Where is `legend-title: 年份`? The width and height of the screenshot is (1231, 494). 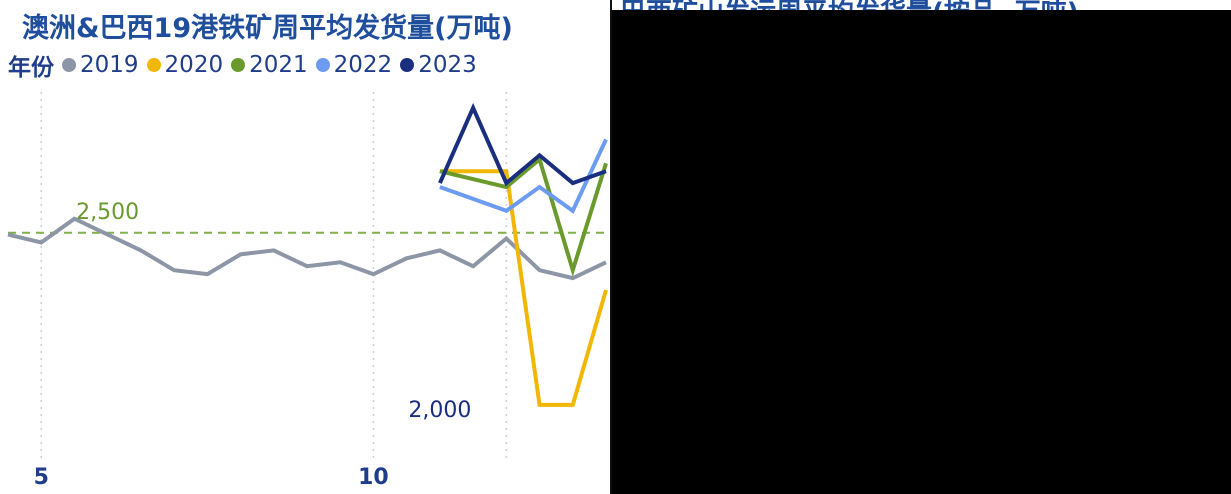
legend-title: 年份 is located at coordinates (31, 68).